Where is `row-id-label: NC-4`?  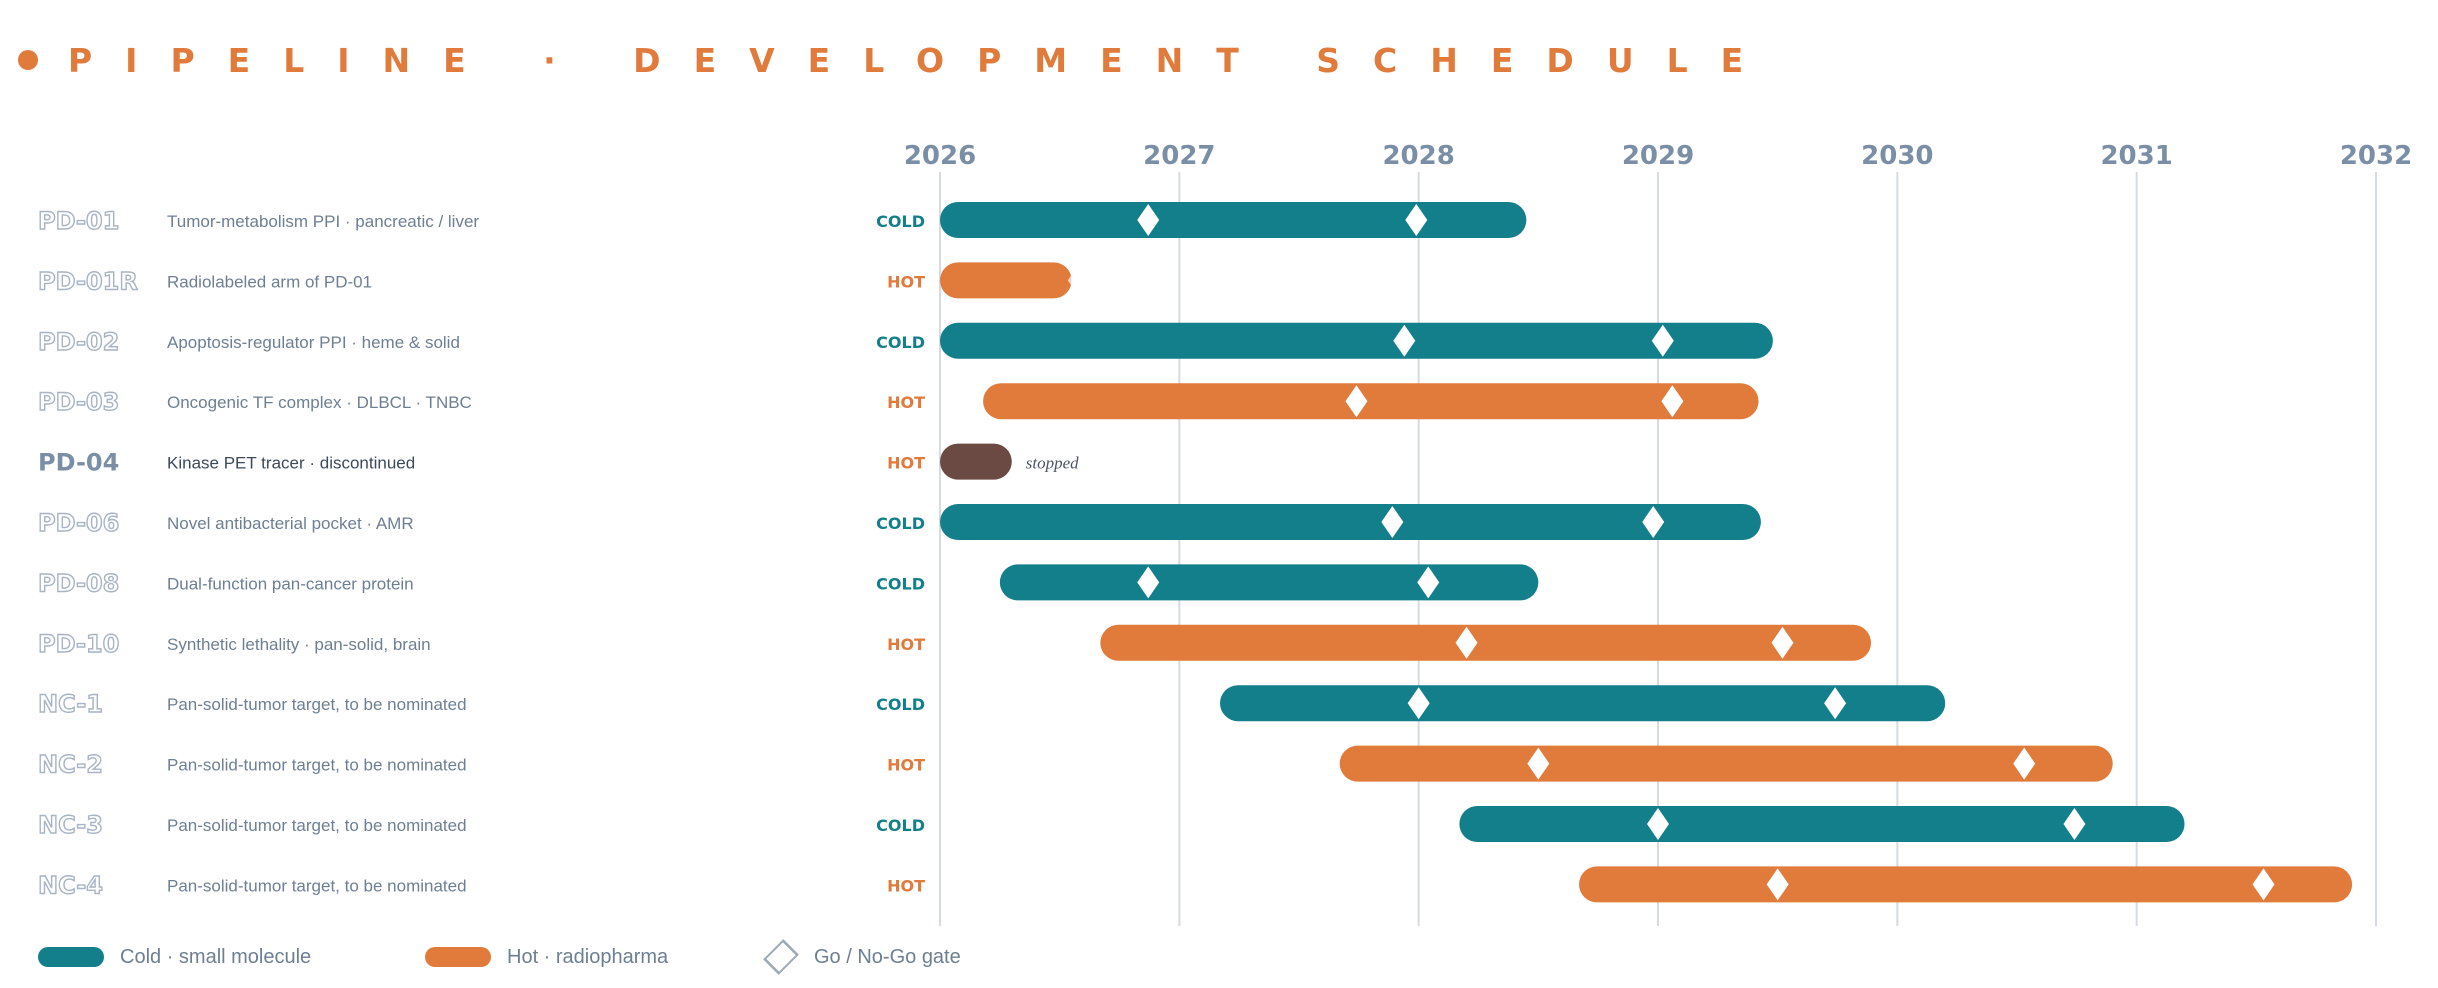
row-id-label: NC-4 is located at coordinates (70, 885).